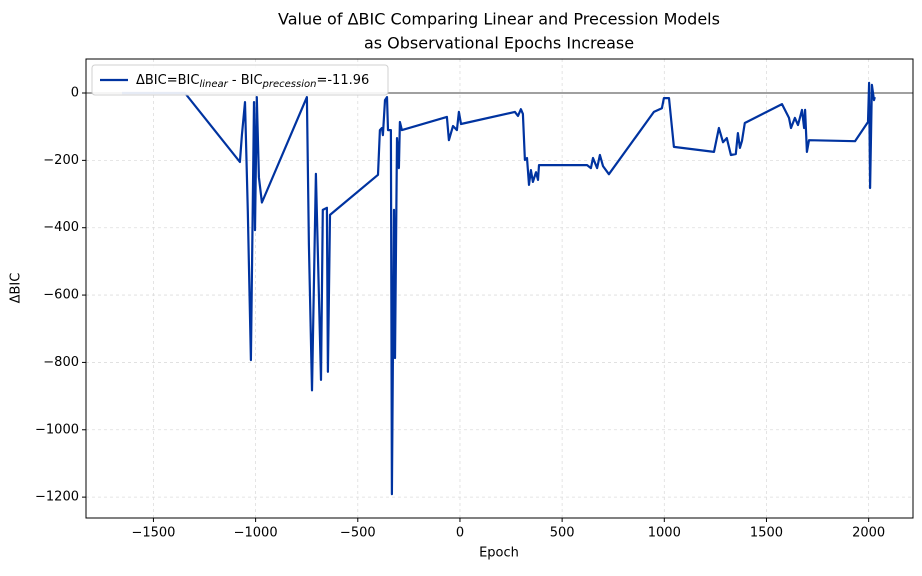  Describe the element at coordinates (256, 533) in the screenshot. I see `x-tick-label: −1000` at that location.